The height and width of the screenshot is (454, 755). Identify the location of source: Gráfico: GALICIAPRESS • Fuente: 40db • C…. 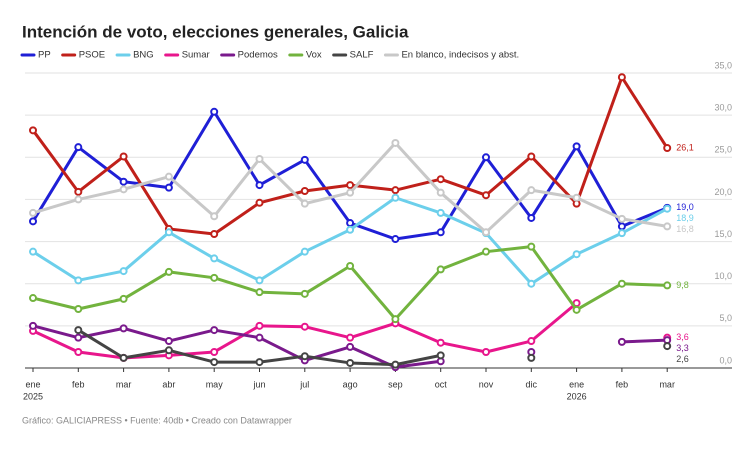
(157, 420).